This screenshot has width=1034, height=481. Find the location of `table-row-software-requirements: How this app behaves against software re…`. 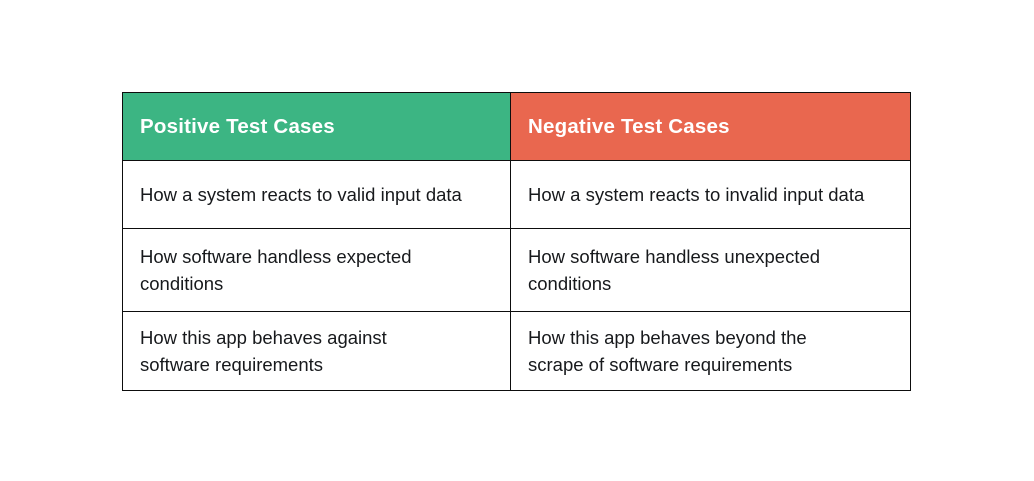

table-row-software-requirements: How this app behaves against software re… is located at coordinates (516, 351).